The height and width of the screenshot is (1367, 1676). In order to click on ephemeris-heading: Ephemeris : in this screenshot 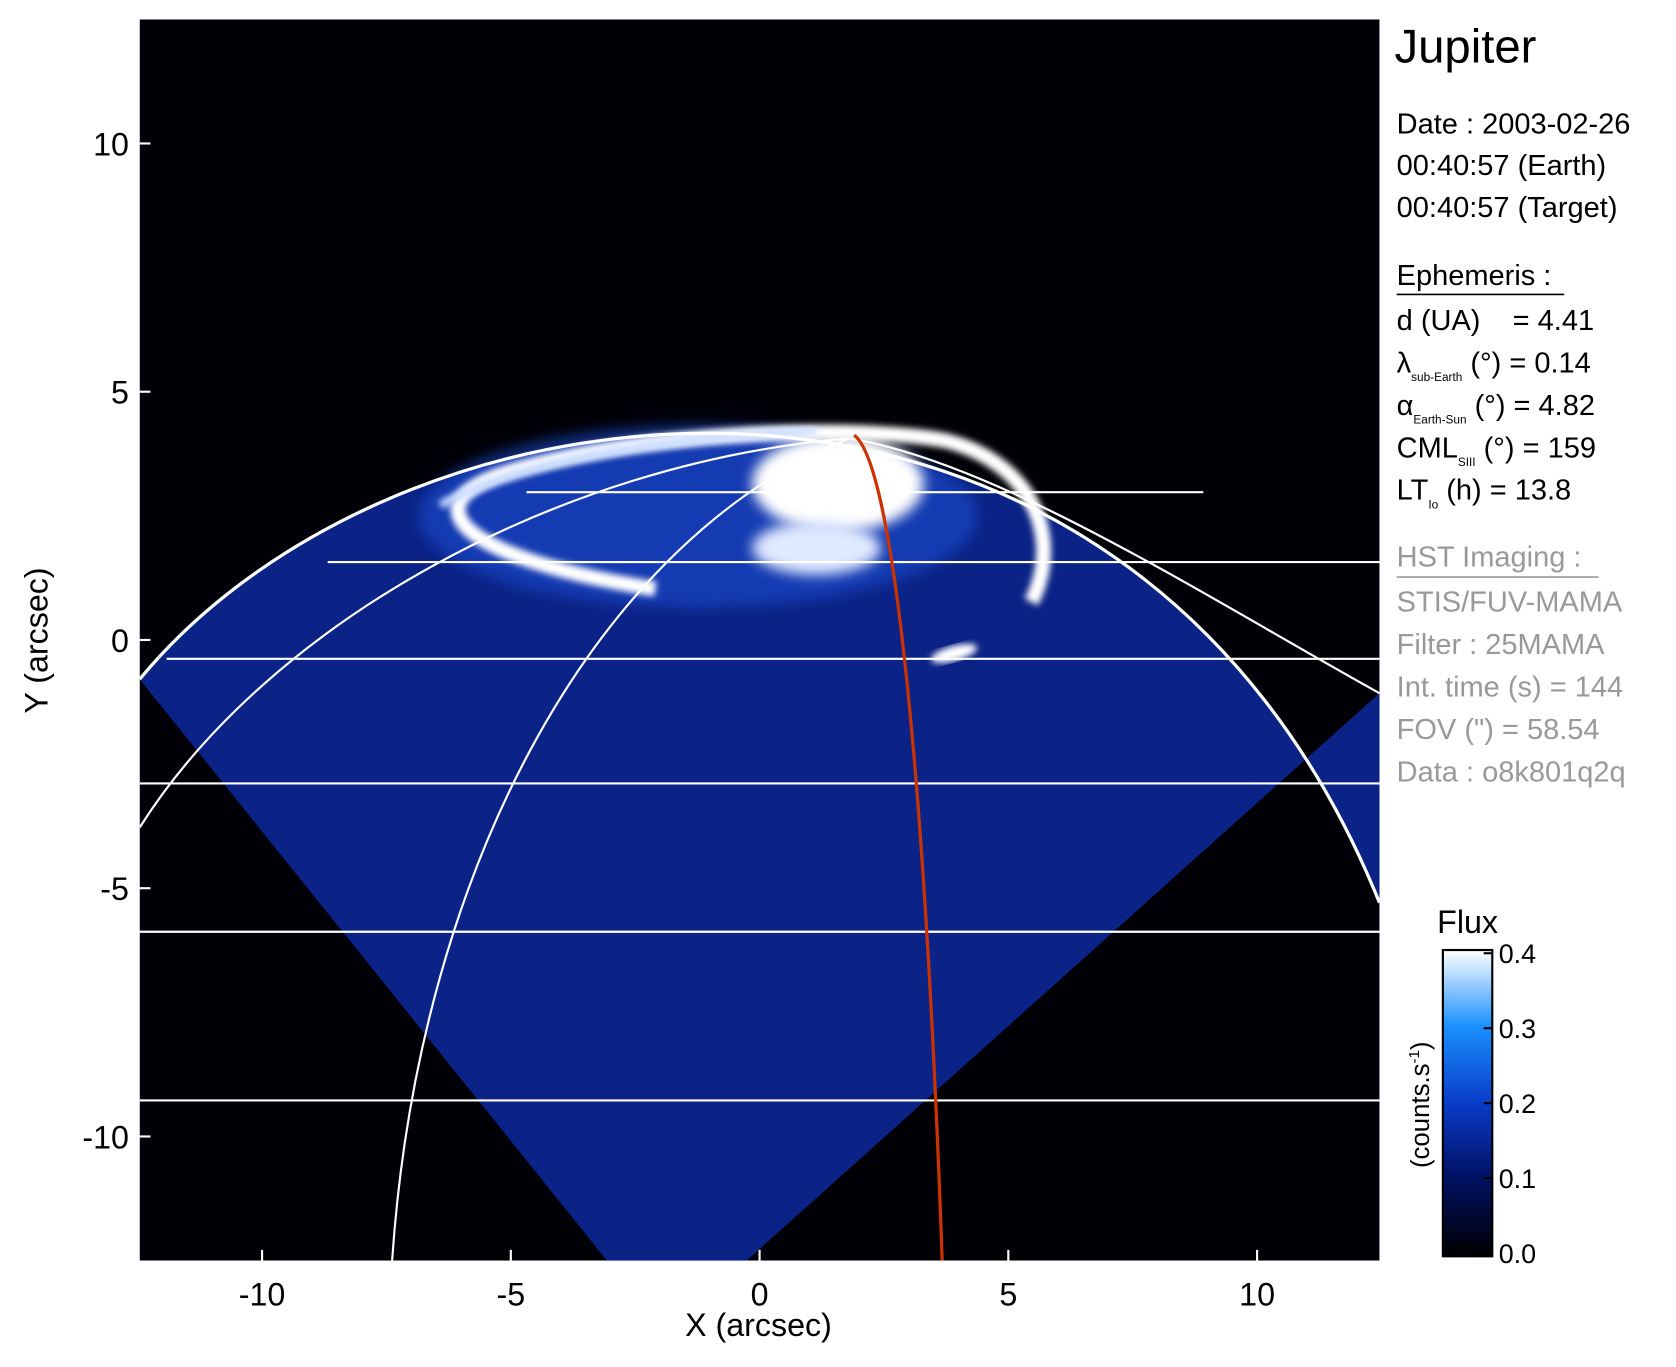, I will do `click(1474, 276)`.